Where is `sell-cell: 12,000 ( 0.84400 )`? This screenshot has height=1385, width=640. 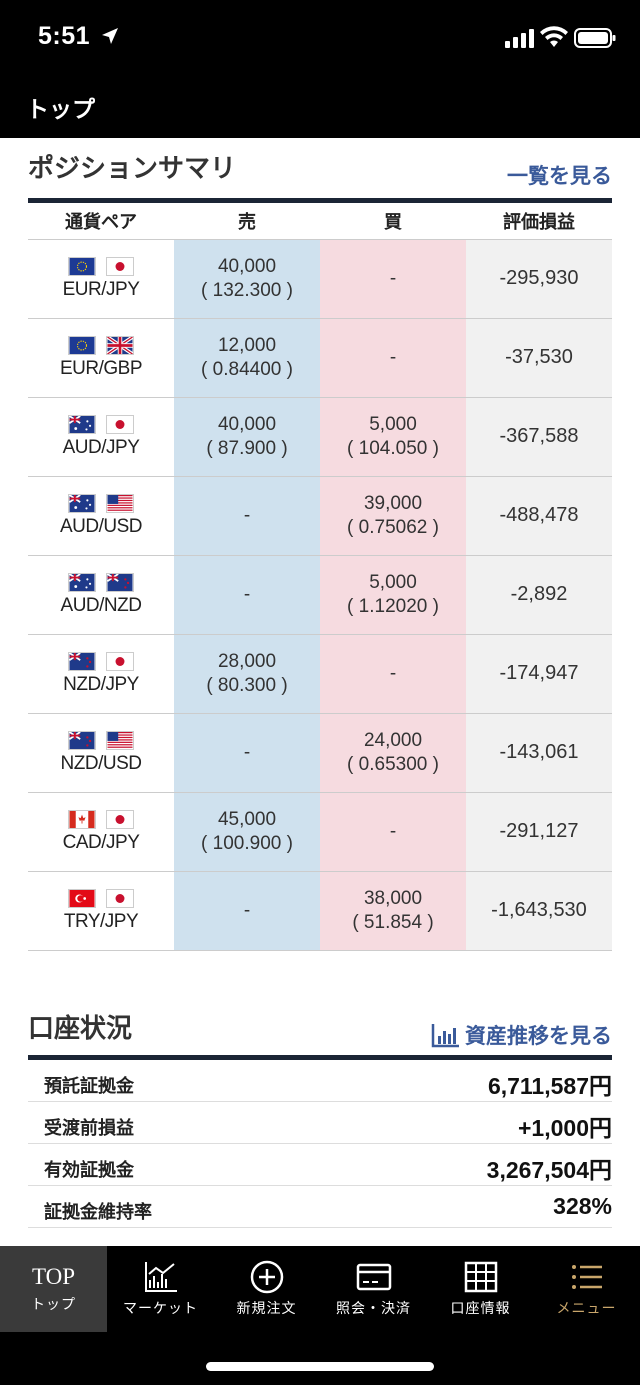
sell-cell: 12,000 ( 0.84400 ) is located at coordinates (247, 358).